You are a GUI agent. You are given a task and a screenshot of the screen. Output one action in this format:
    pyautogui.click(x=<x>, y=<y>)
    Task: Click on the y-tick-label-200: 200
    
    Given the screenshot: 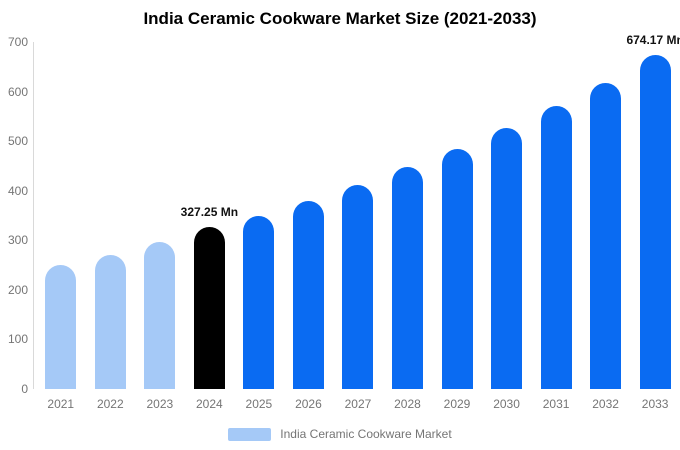 What is the action you would take?
    pyautogui.click(x=17, y=289)
    